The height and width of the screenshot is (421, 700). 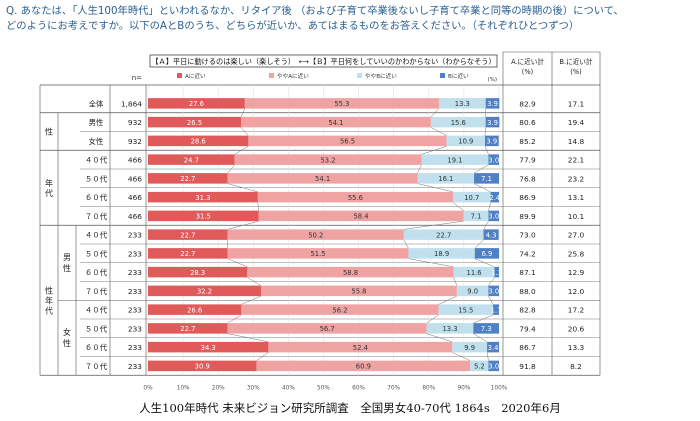 What do you see at coordinates (194, 310) in the screenshot?
I see `bar-value-label: 26.6` at bounding box center [194, 310].